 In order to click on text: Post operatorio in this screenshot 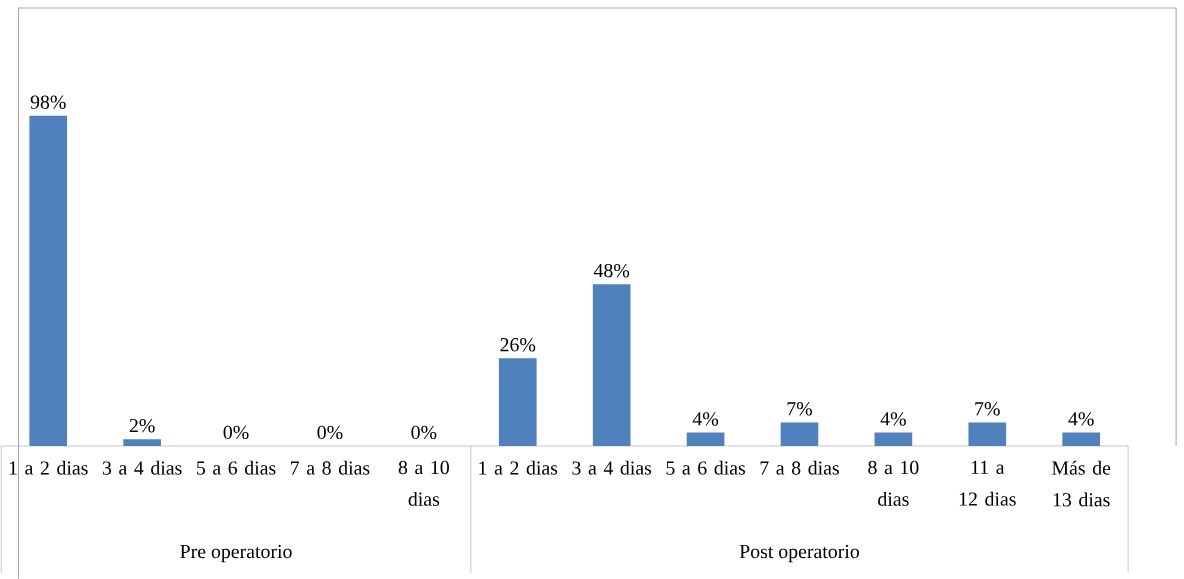, I will do `click(799, 553)`.